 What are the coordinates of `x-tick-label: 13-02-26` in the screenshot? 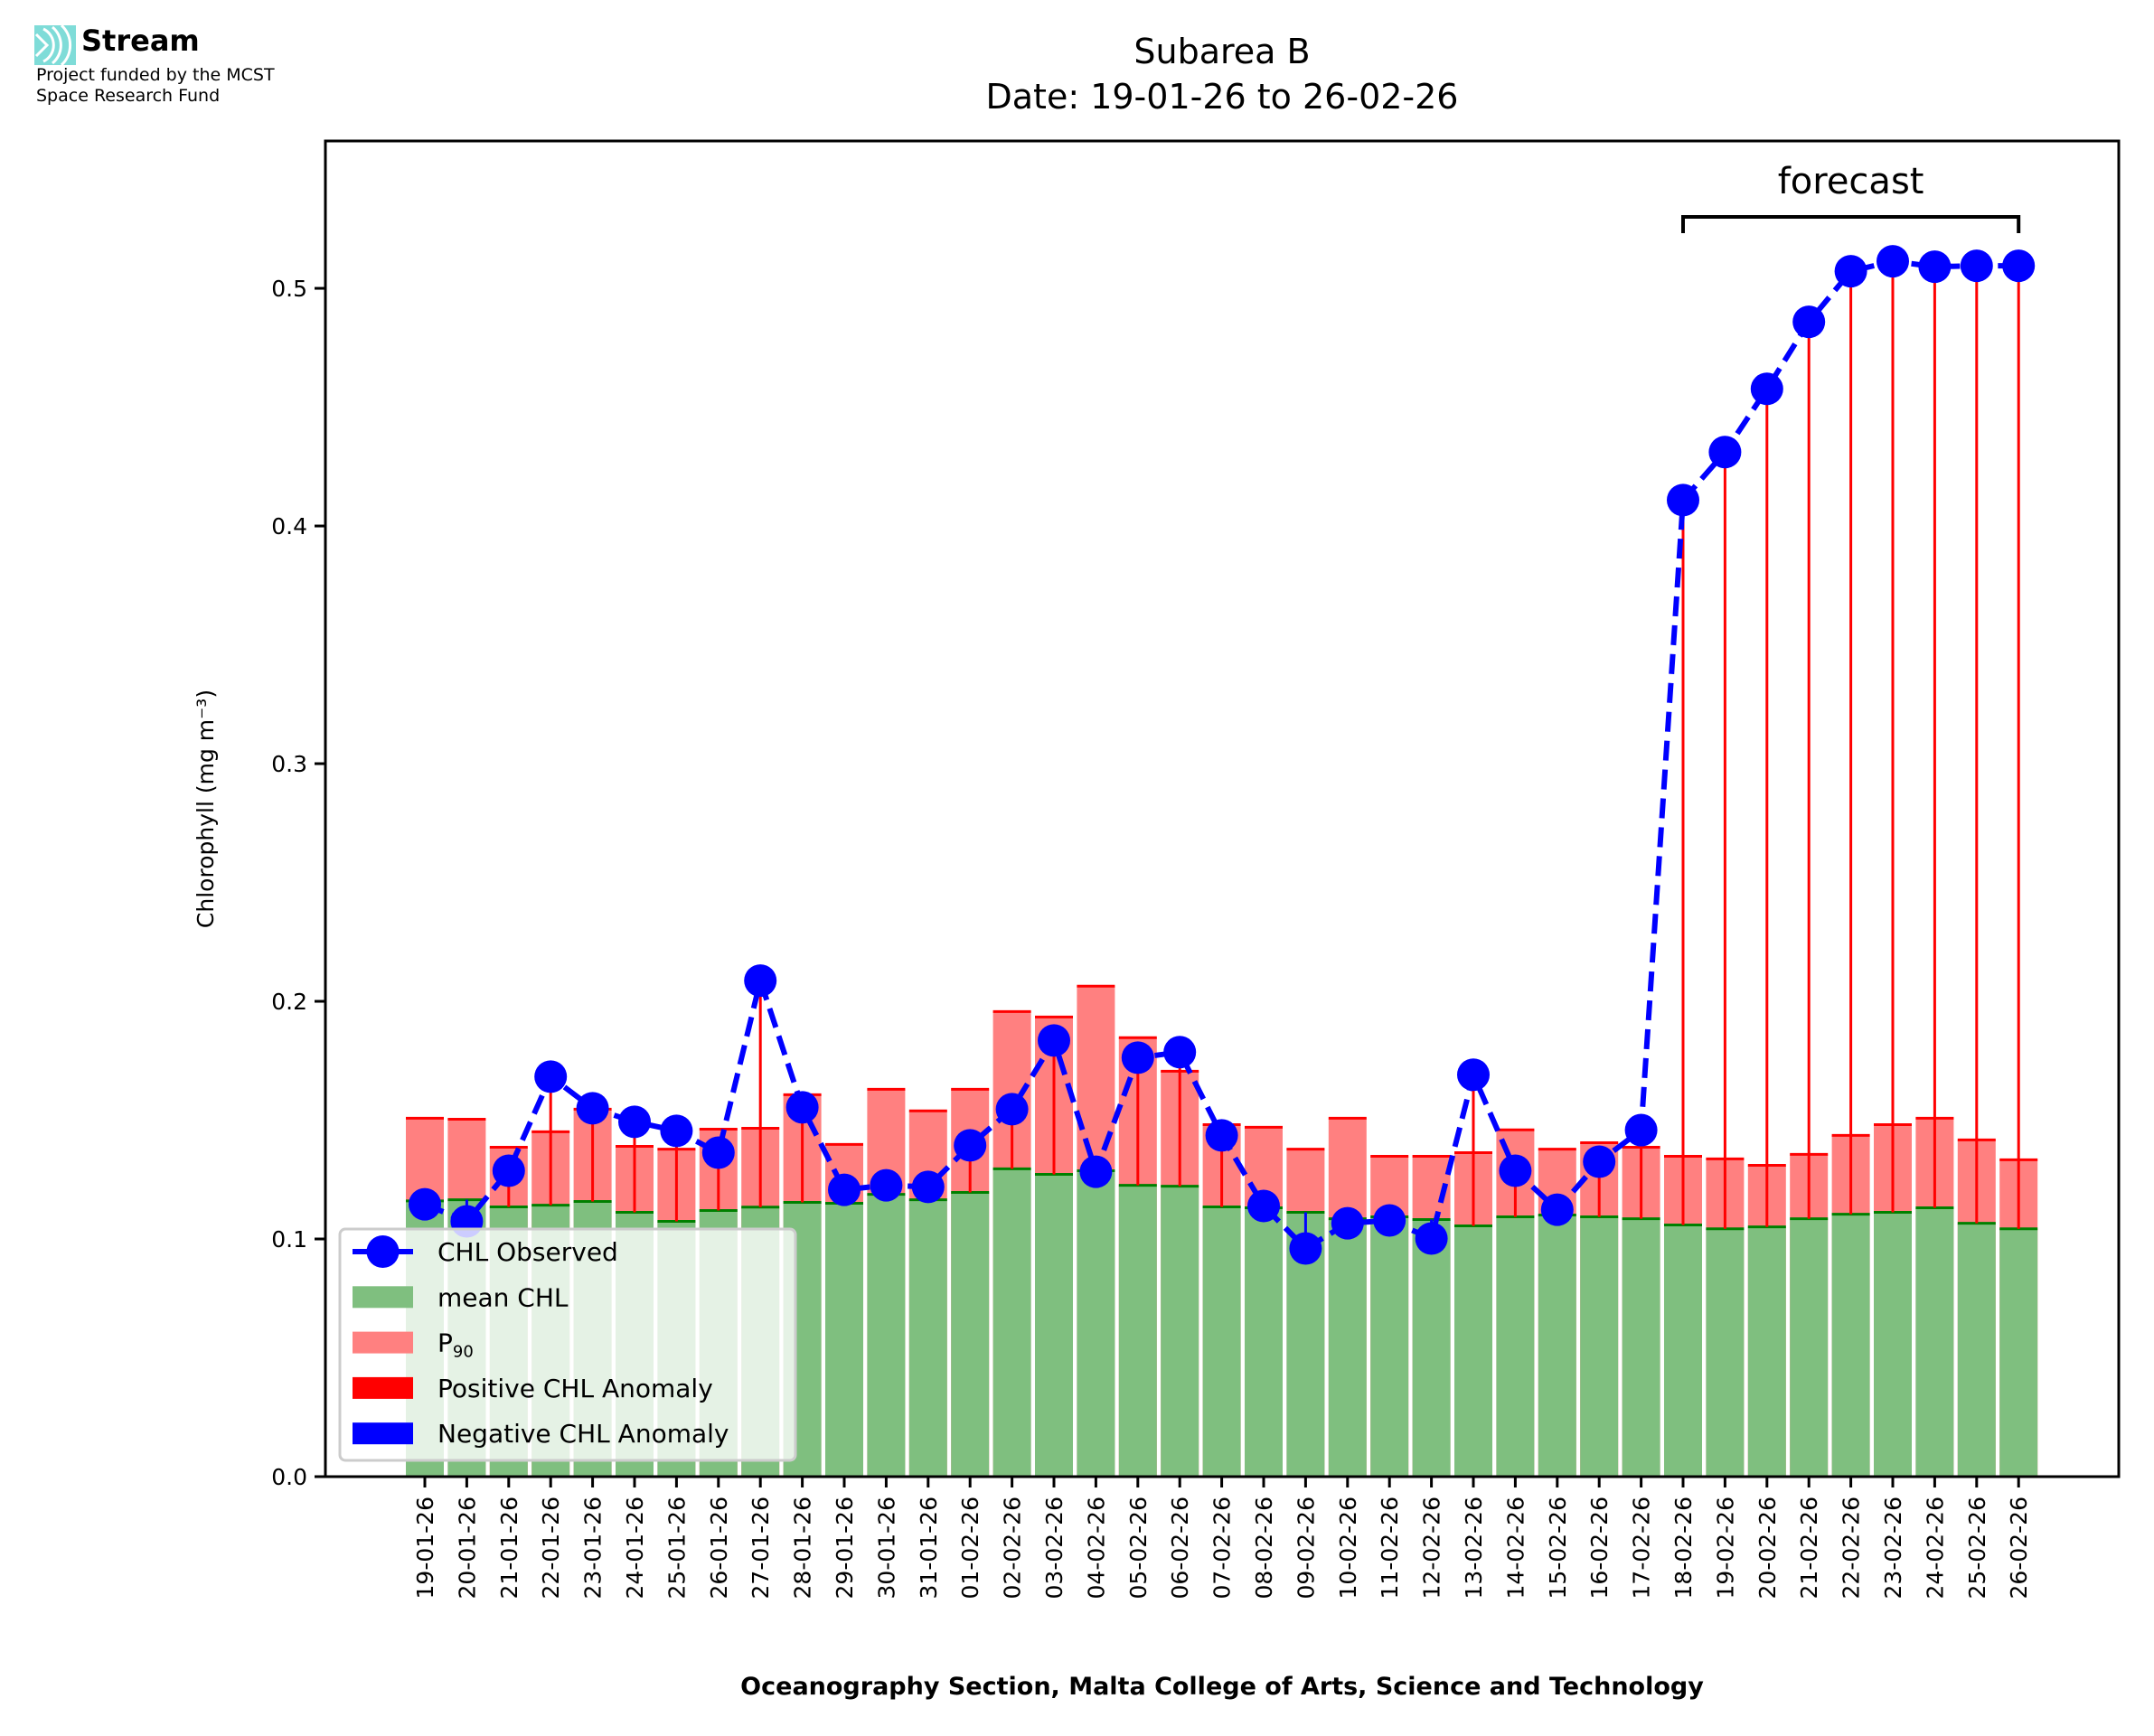 It's located at (1474, 1548).